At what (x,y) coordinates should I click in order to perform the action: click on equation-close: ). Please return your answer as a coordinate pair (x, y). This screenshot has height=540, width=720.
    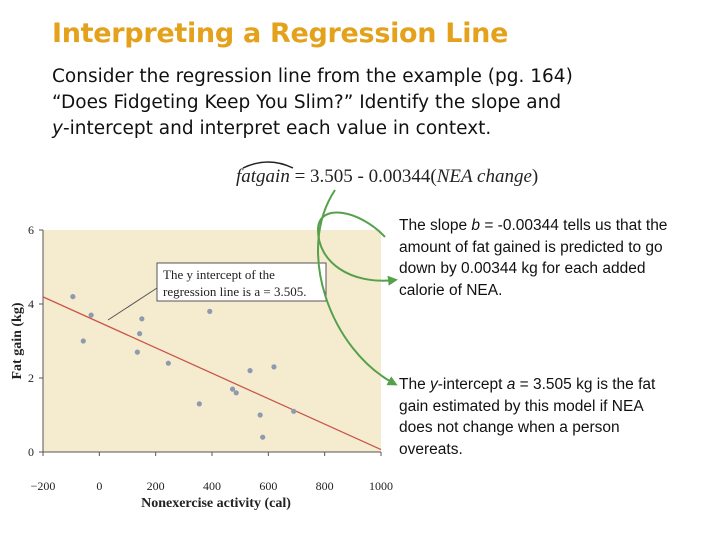
    Looking at the image, I should click on (535, 176).